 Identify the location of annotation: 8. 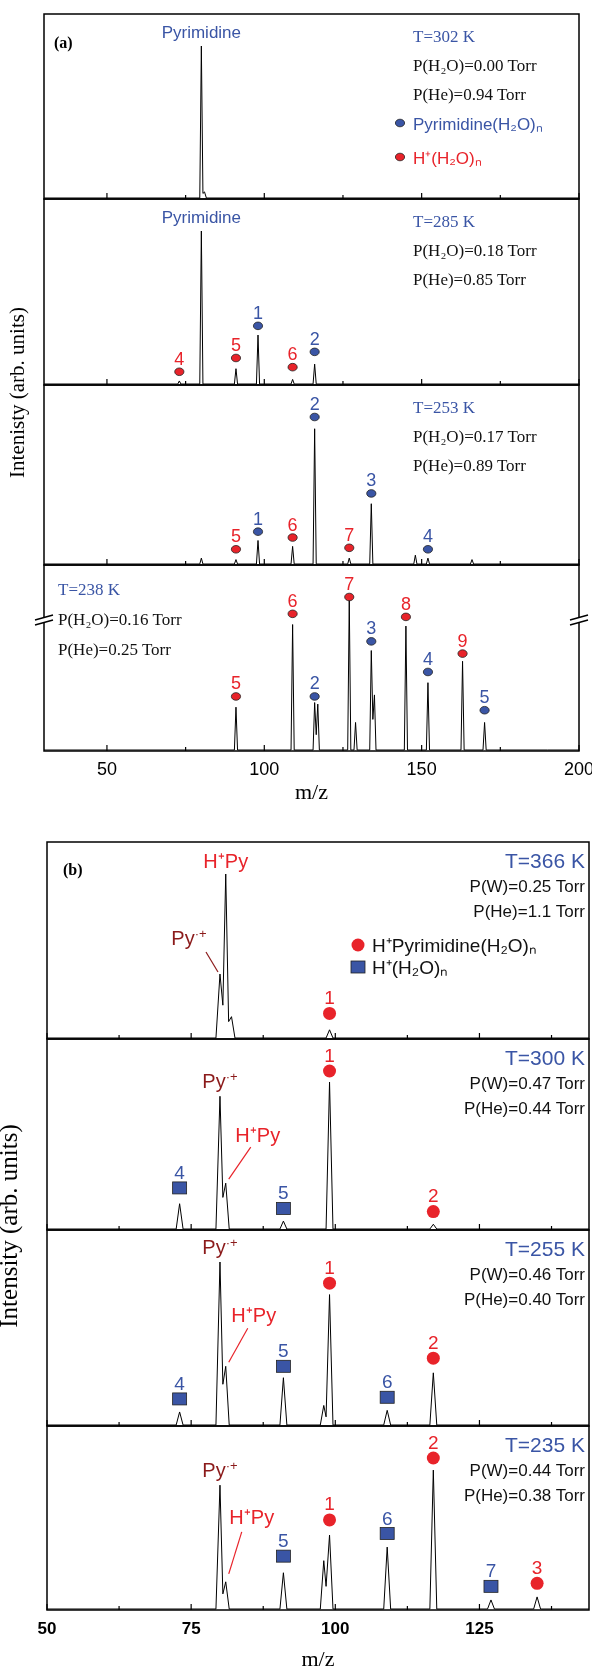
(405, 603).